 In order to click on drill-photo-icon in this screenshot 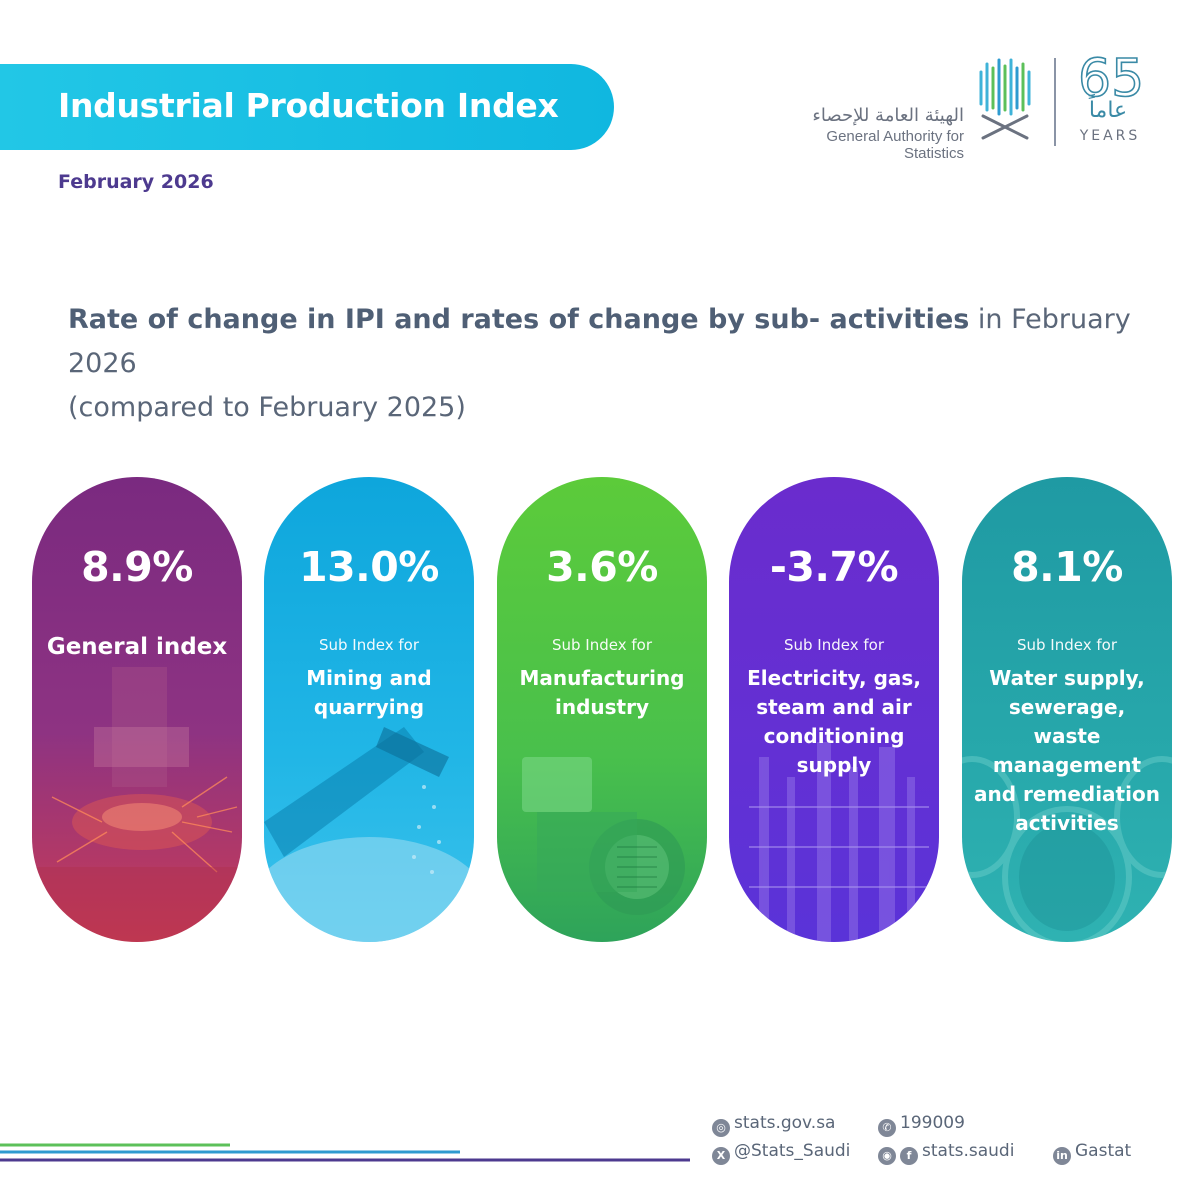, I will do `click(137, 709)`.